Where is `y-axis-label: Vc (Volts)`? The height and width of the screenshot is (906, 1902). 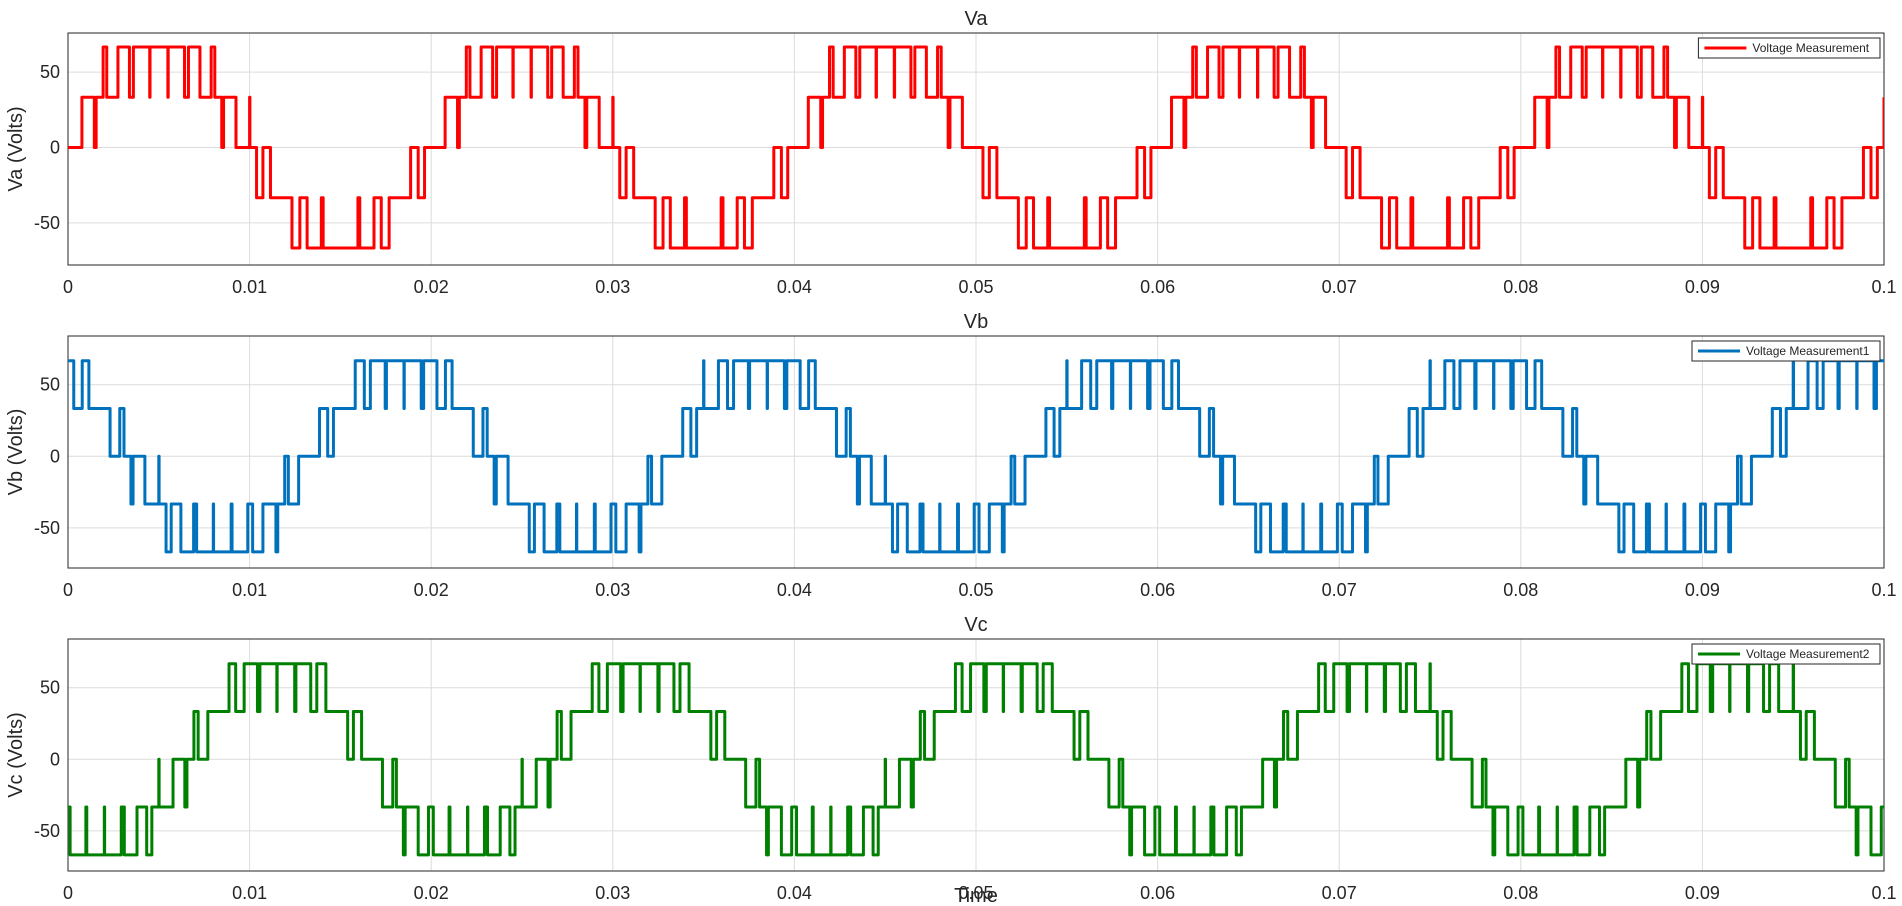
y-axis-label: Vc (Volts) is located at coordinates (16, 755).